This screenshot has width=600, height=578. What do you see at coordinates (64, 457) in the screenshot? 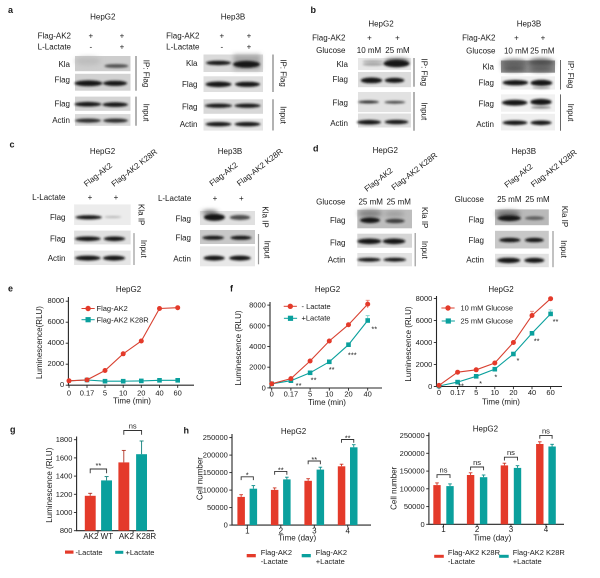
I see `svg-text: 1600` at bounding box center [64, 457].